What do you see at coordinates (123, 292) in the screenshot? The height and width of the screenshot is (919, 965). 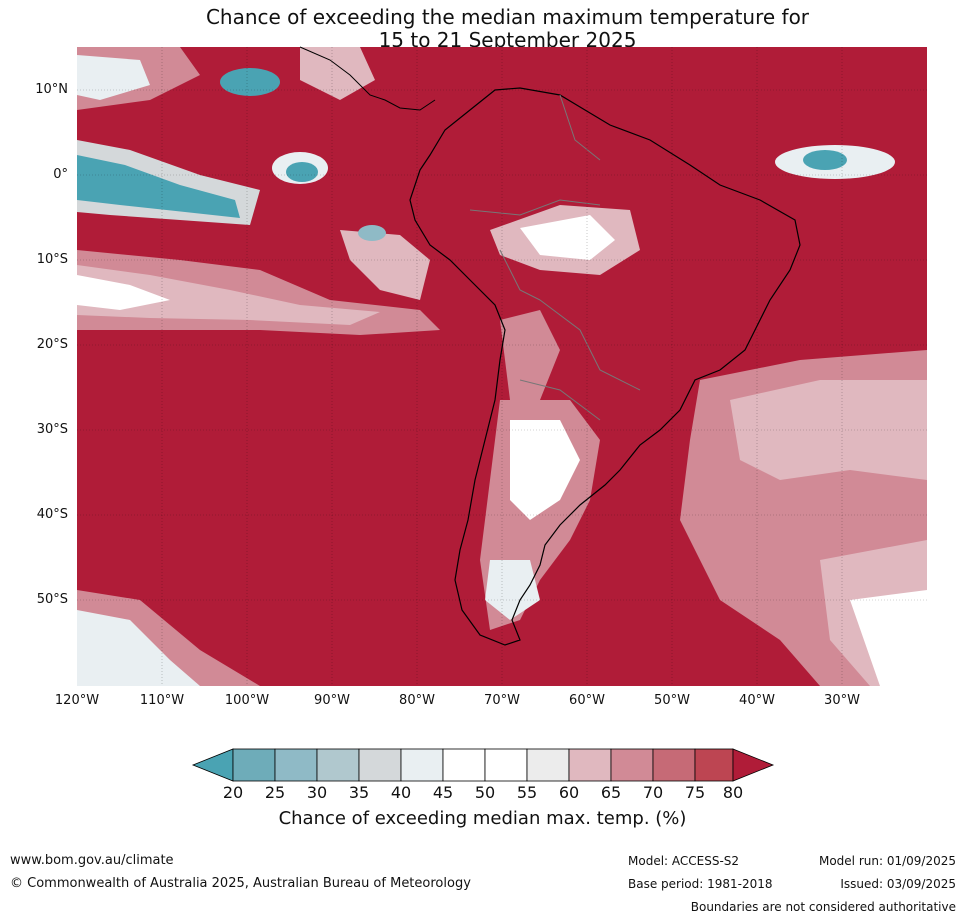 I see `region-southeast-pacific-pale` at bounding box center [123, 292].